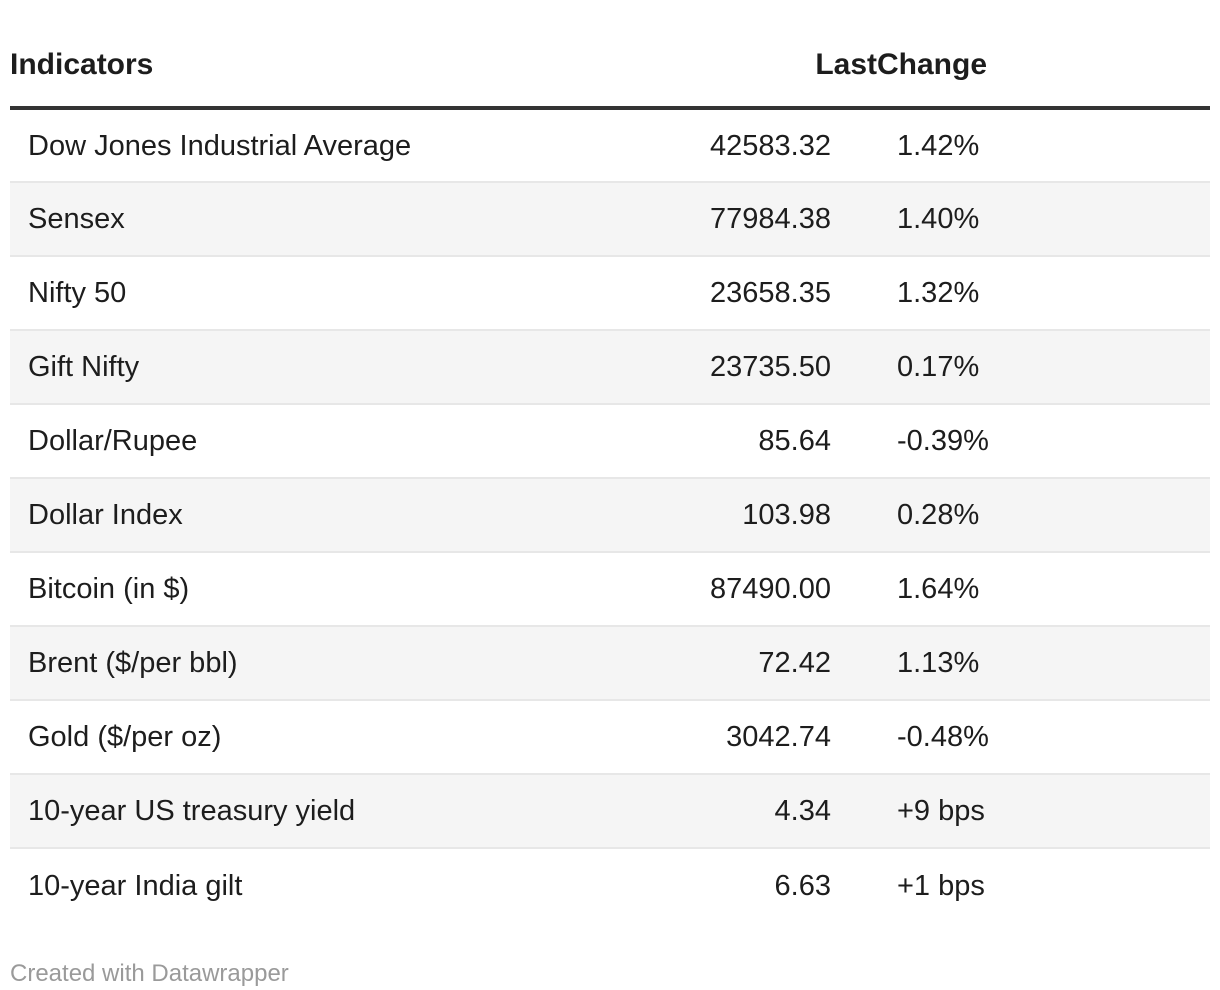 Image resolution: width=1220 pixels, height=990 pixels. I want to click on indicator-cell: Brent ($/per bbl), so click(323, 662).